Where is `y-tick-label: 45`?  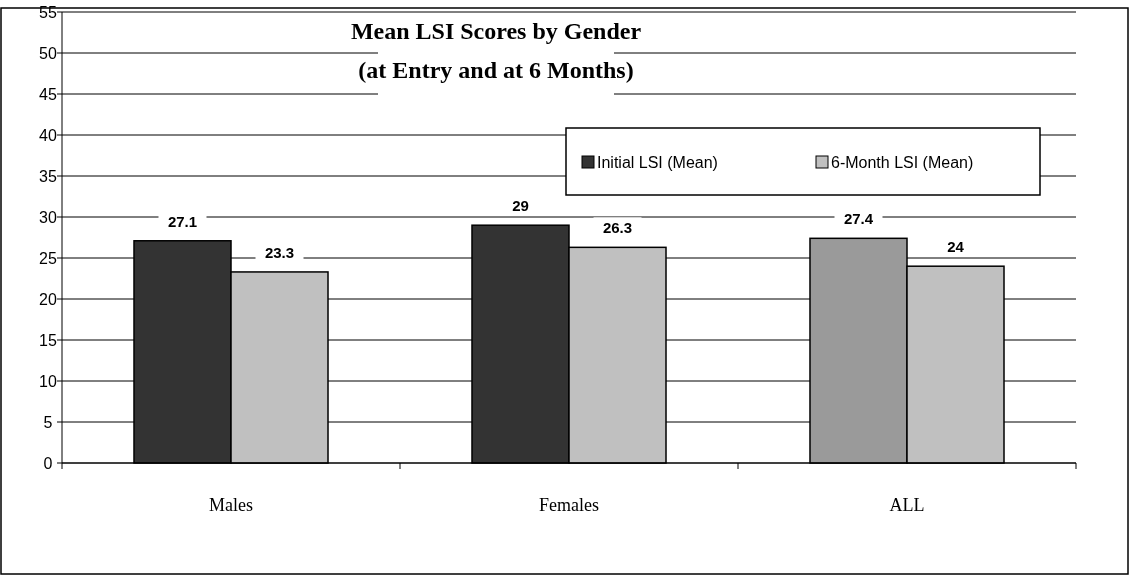
y-tick-label: 45 is located at coordinates (48, 94).